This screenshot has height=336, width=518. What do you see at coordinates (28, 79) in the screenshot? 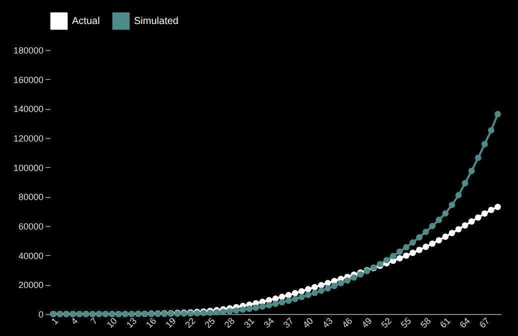
I see `y-tick-label: 160000` at bounding box center [28, 79].